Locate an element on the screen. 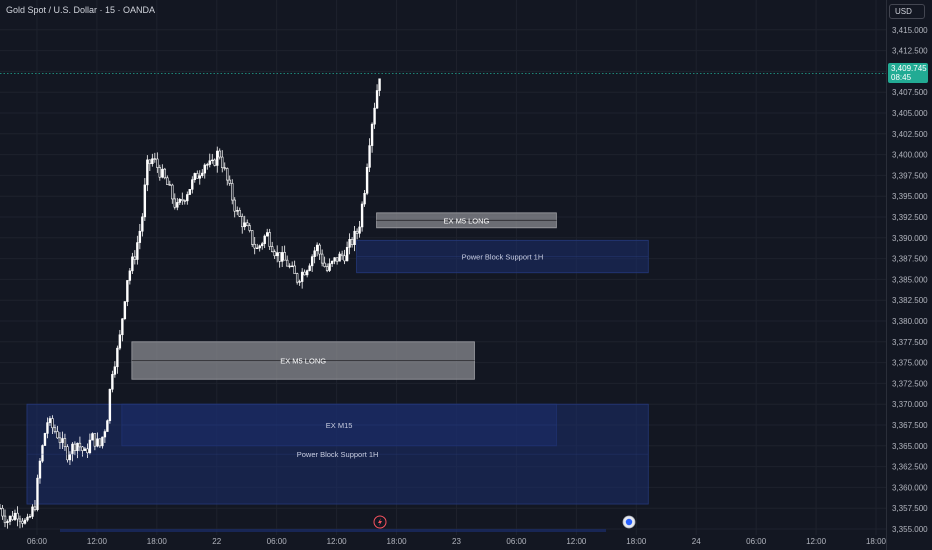  lightning-glyph is located at coordinates (380, 522).